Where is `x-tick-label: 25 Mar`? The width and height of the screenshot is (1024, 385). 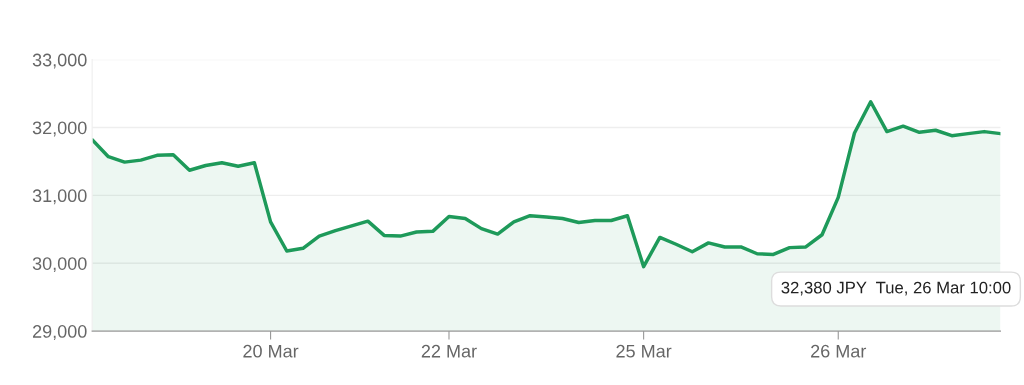 x-tick-label: 25 Mar is located at coordinates (644, 351).